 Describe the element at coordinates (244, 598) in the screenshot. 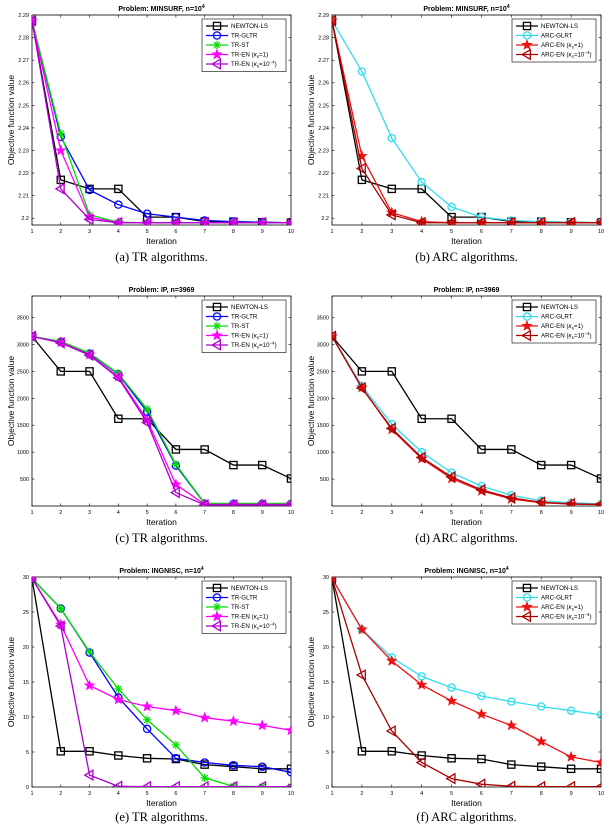

I see `legend-entry: TR-GLTR` at that location.